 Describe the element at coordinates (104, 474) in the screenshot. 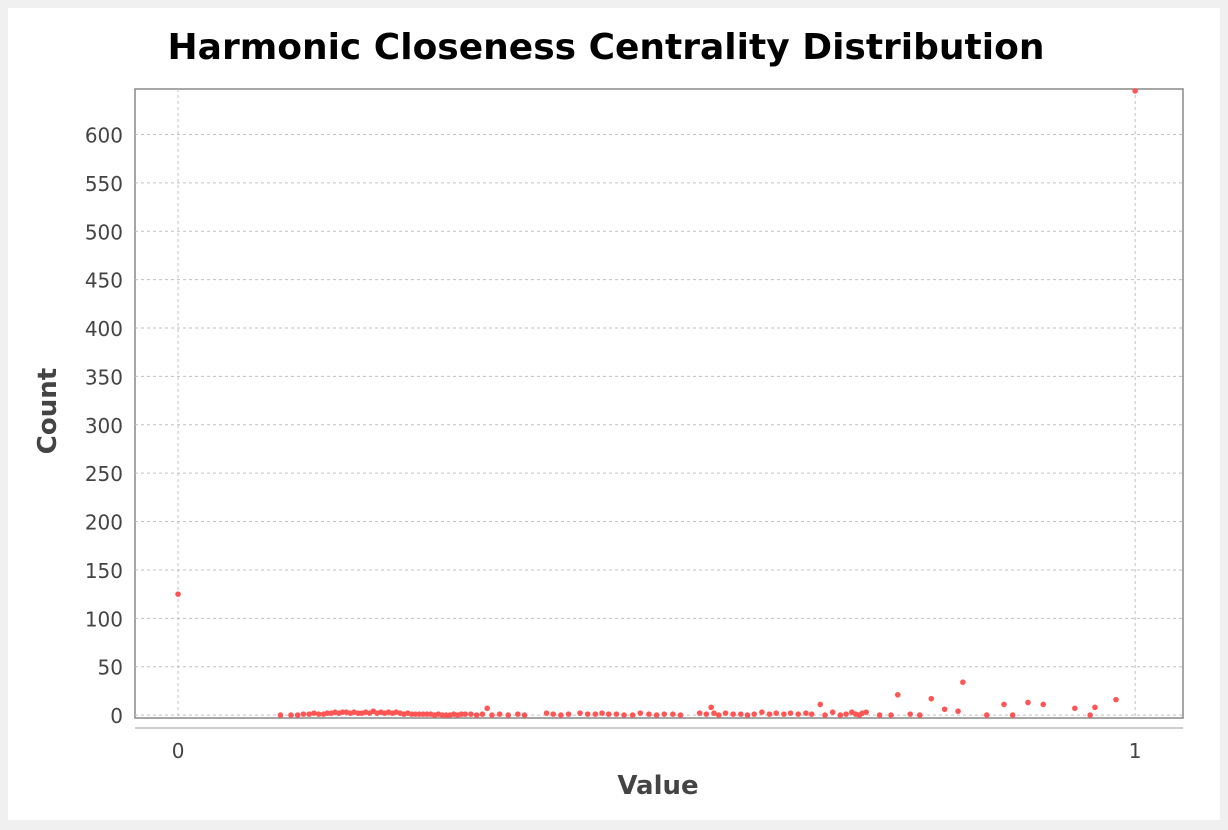

I see `y-tick-label: 250` at that location.